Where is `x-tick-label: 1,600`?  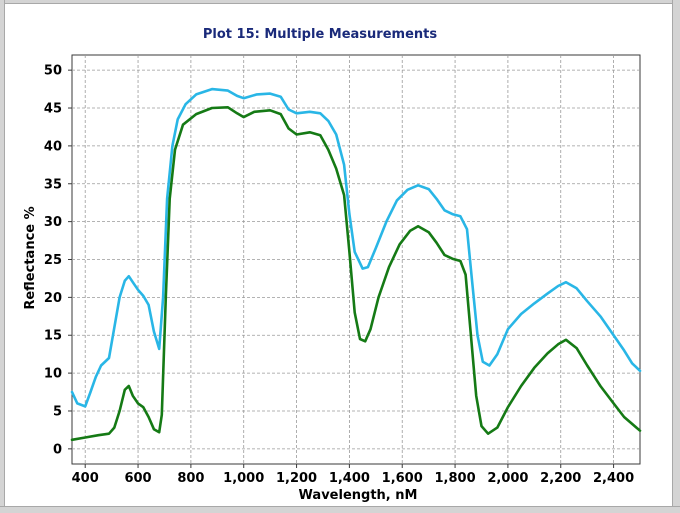
x-tick-label: 1,600 is located at coordinates (402, 478).